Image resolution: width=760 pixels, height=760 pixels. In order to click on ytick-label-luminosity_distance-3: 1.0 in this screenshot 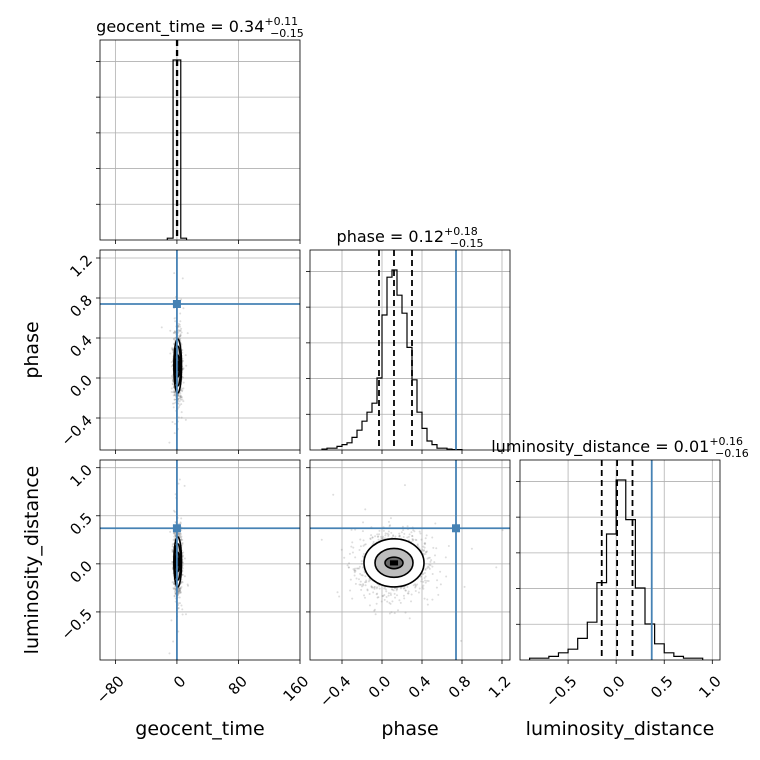, I will do `click(81, 476)`.